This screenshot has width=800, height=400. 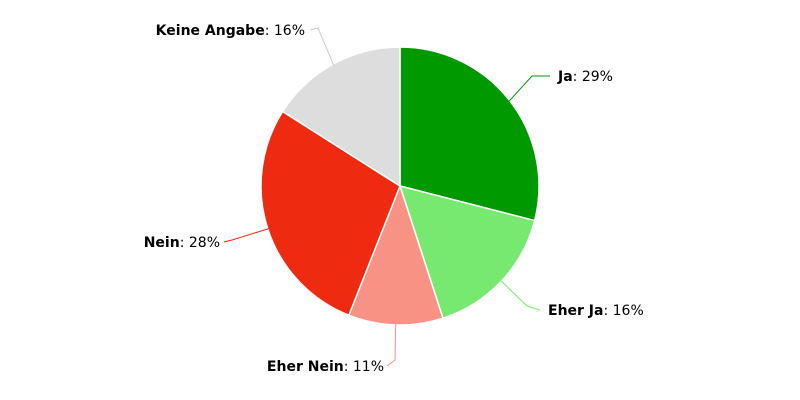 What do you see at coordinates (162, 243) in the screenshot?
I see `slice-label-name: Nein` at bounding box center [162, 243].